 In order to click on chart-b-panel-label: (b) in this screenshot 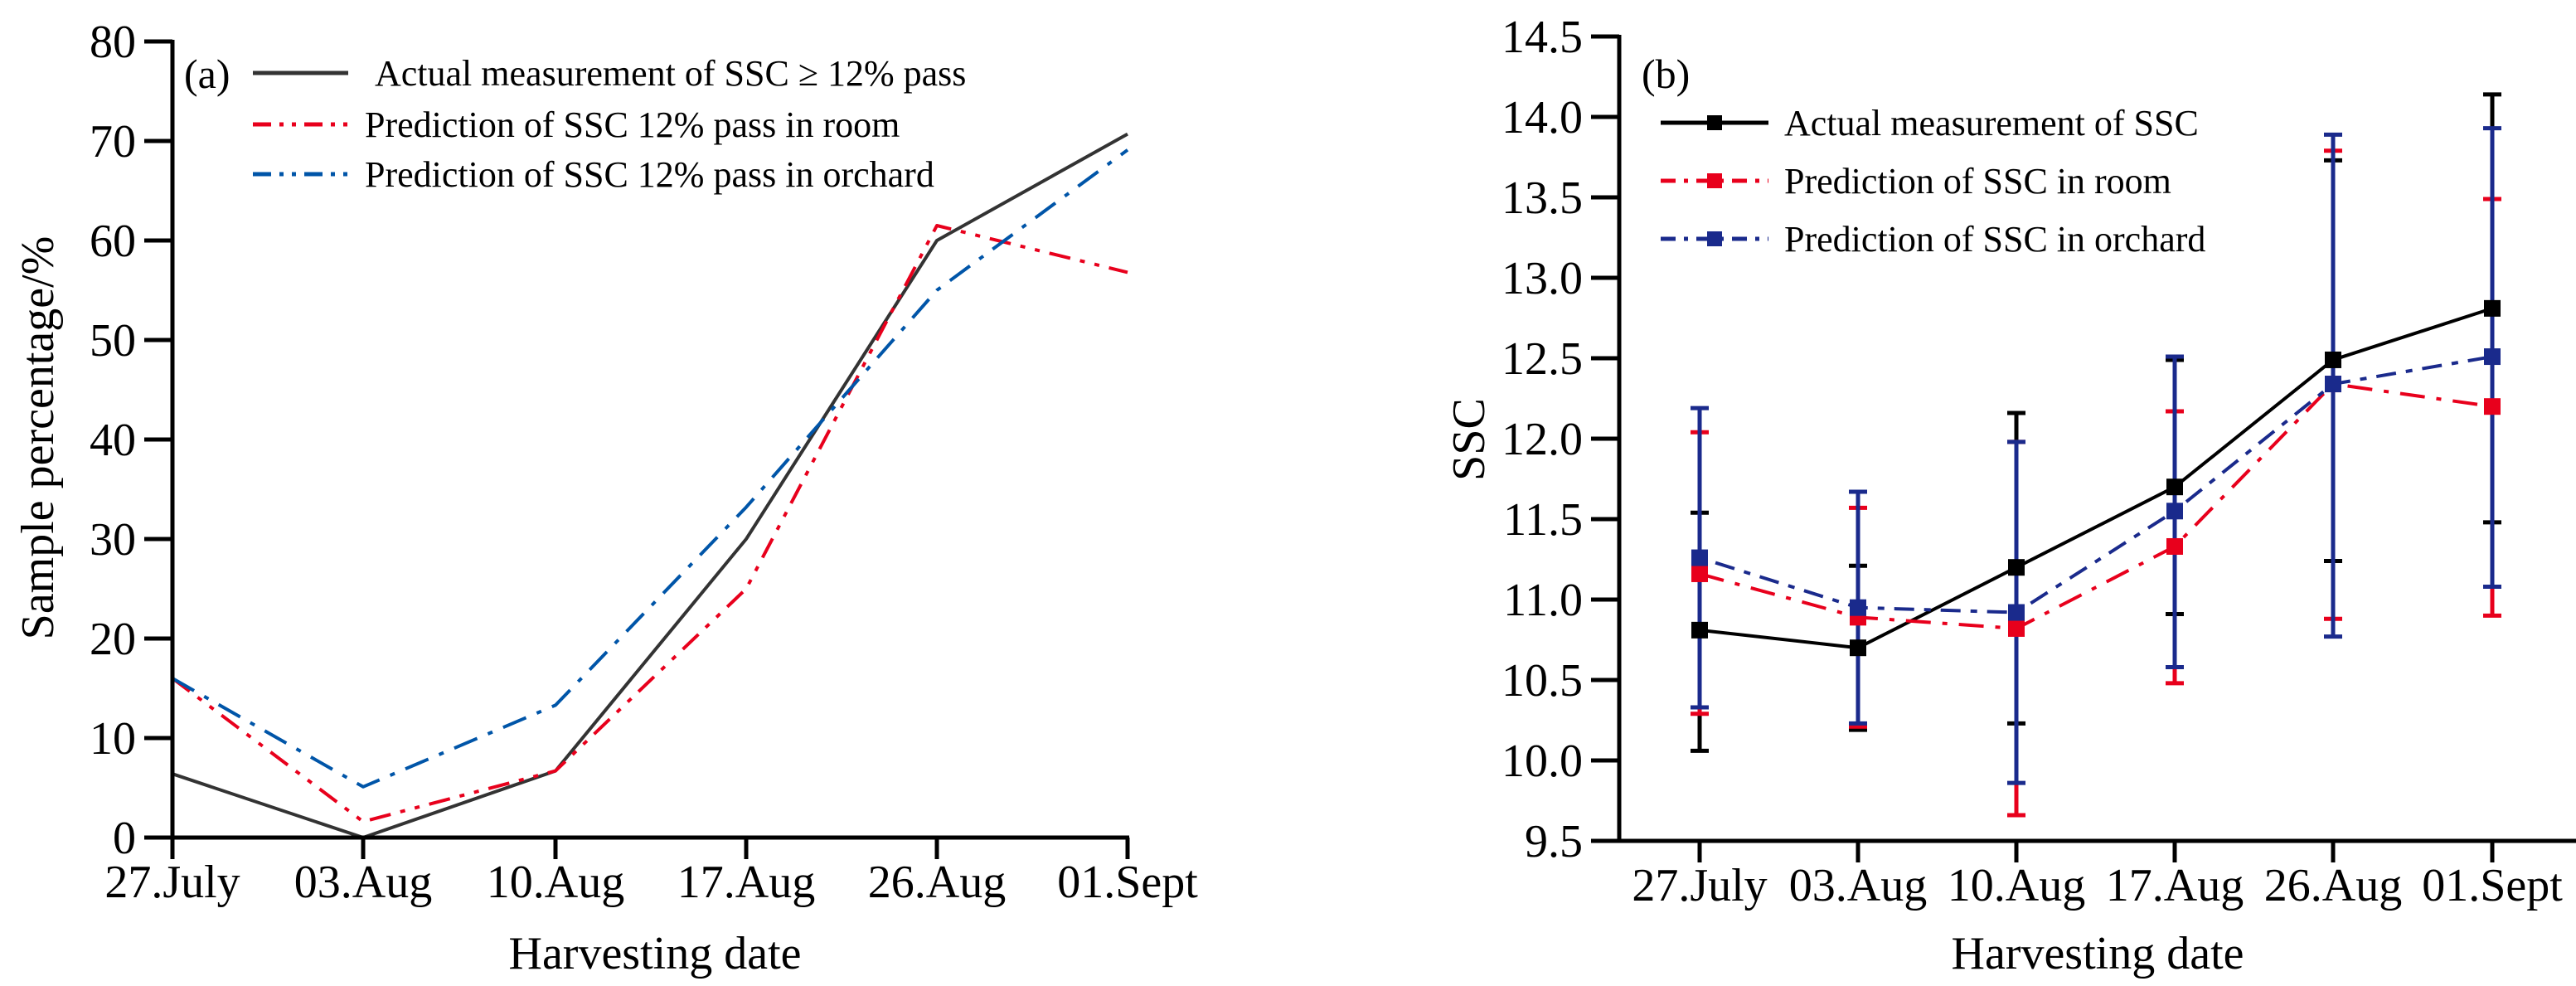, I will do `click(1666, 74)`.